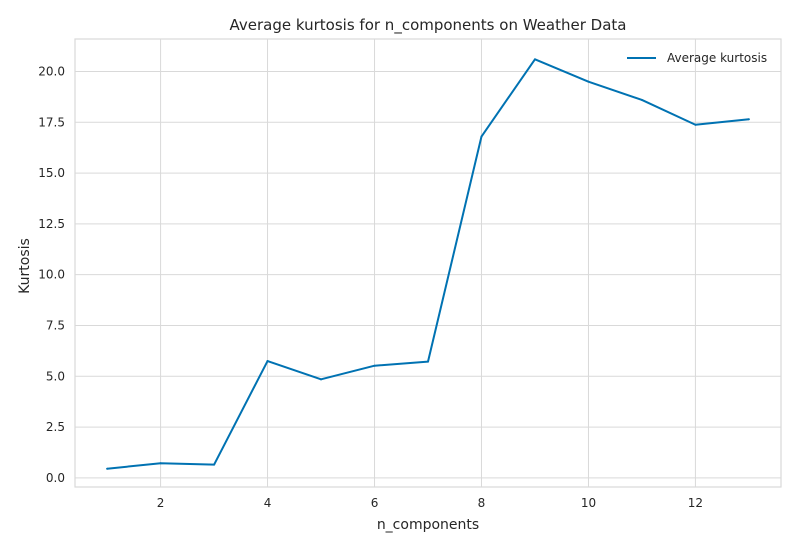 The height and width of the screenshot is (550, 800). Describe the element at coordinates (25, 266) in the screenshot. I see `y-axis-label: Kurtosis` at that location.